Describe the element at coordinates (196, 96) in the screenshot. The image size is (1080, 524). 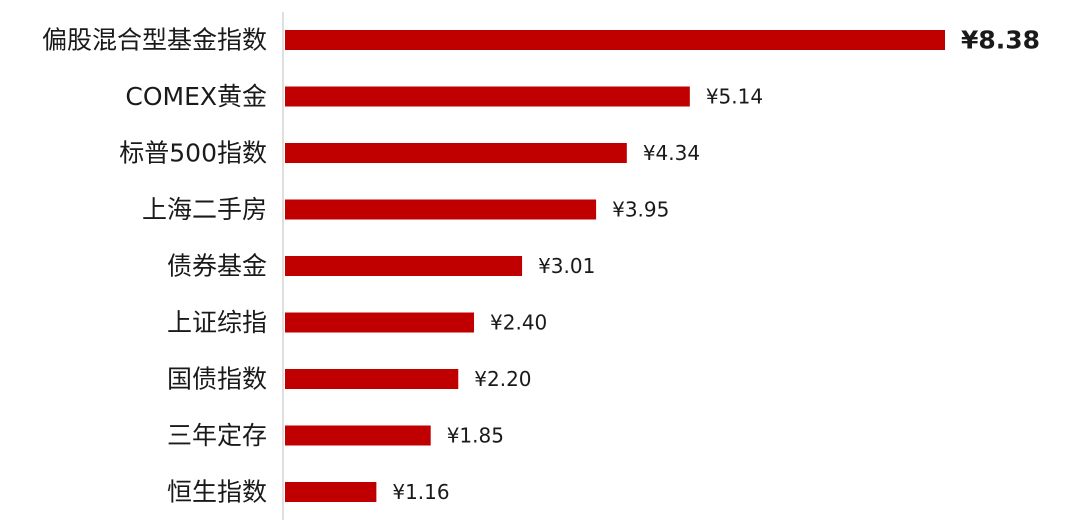
I see `category-label: COMEX黄金` at that location.